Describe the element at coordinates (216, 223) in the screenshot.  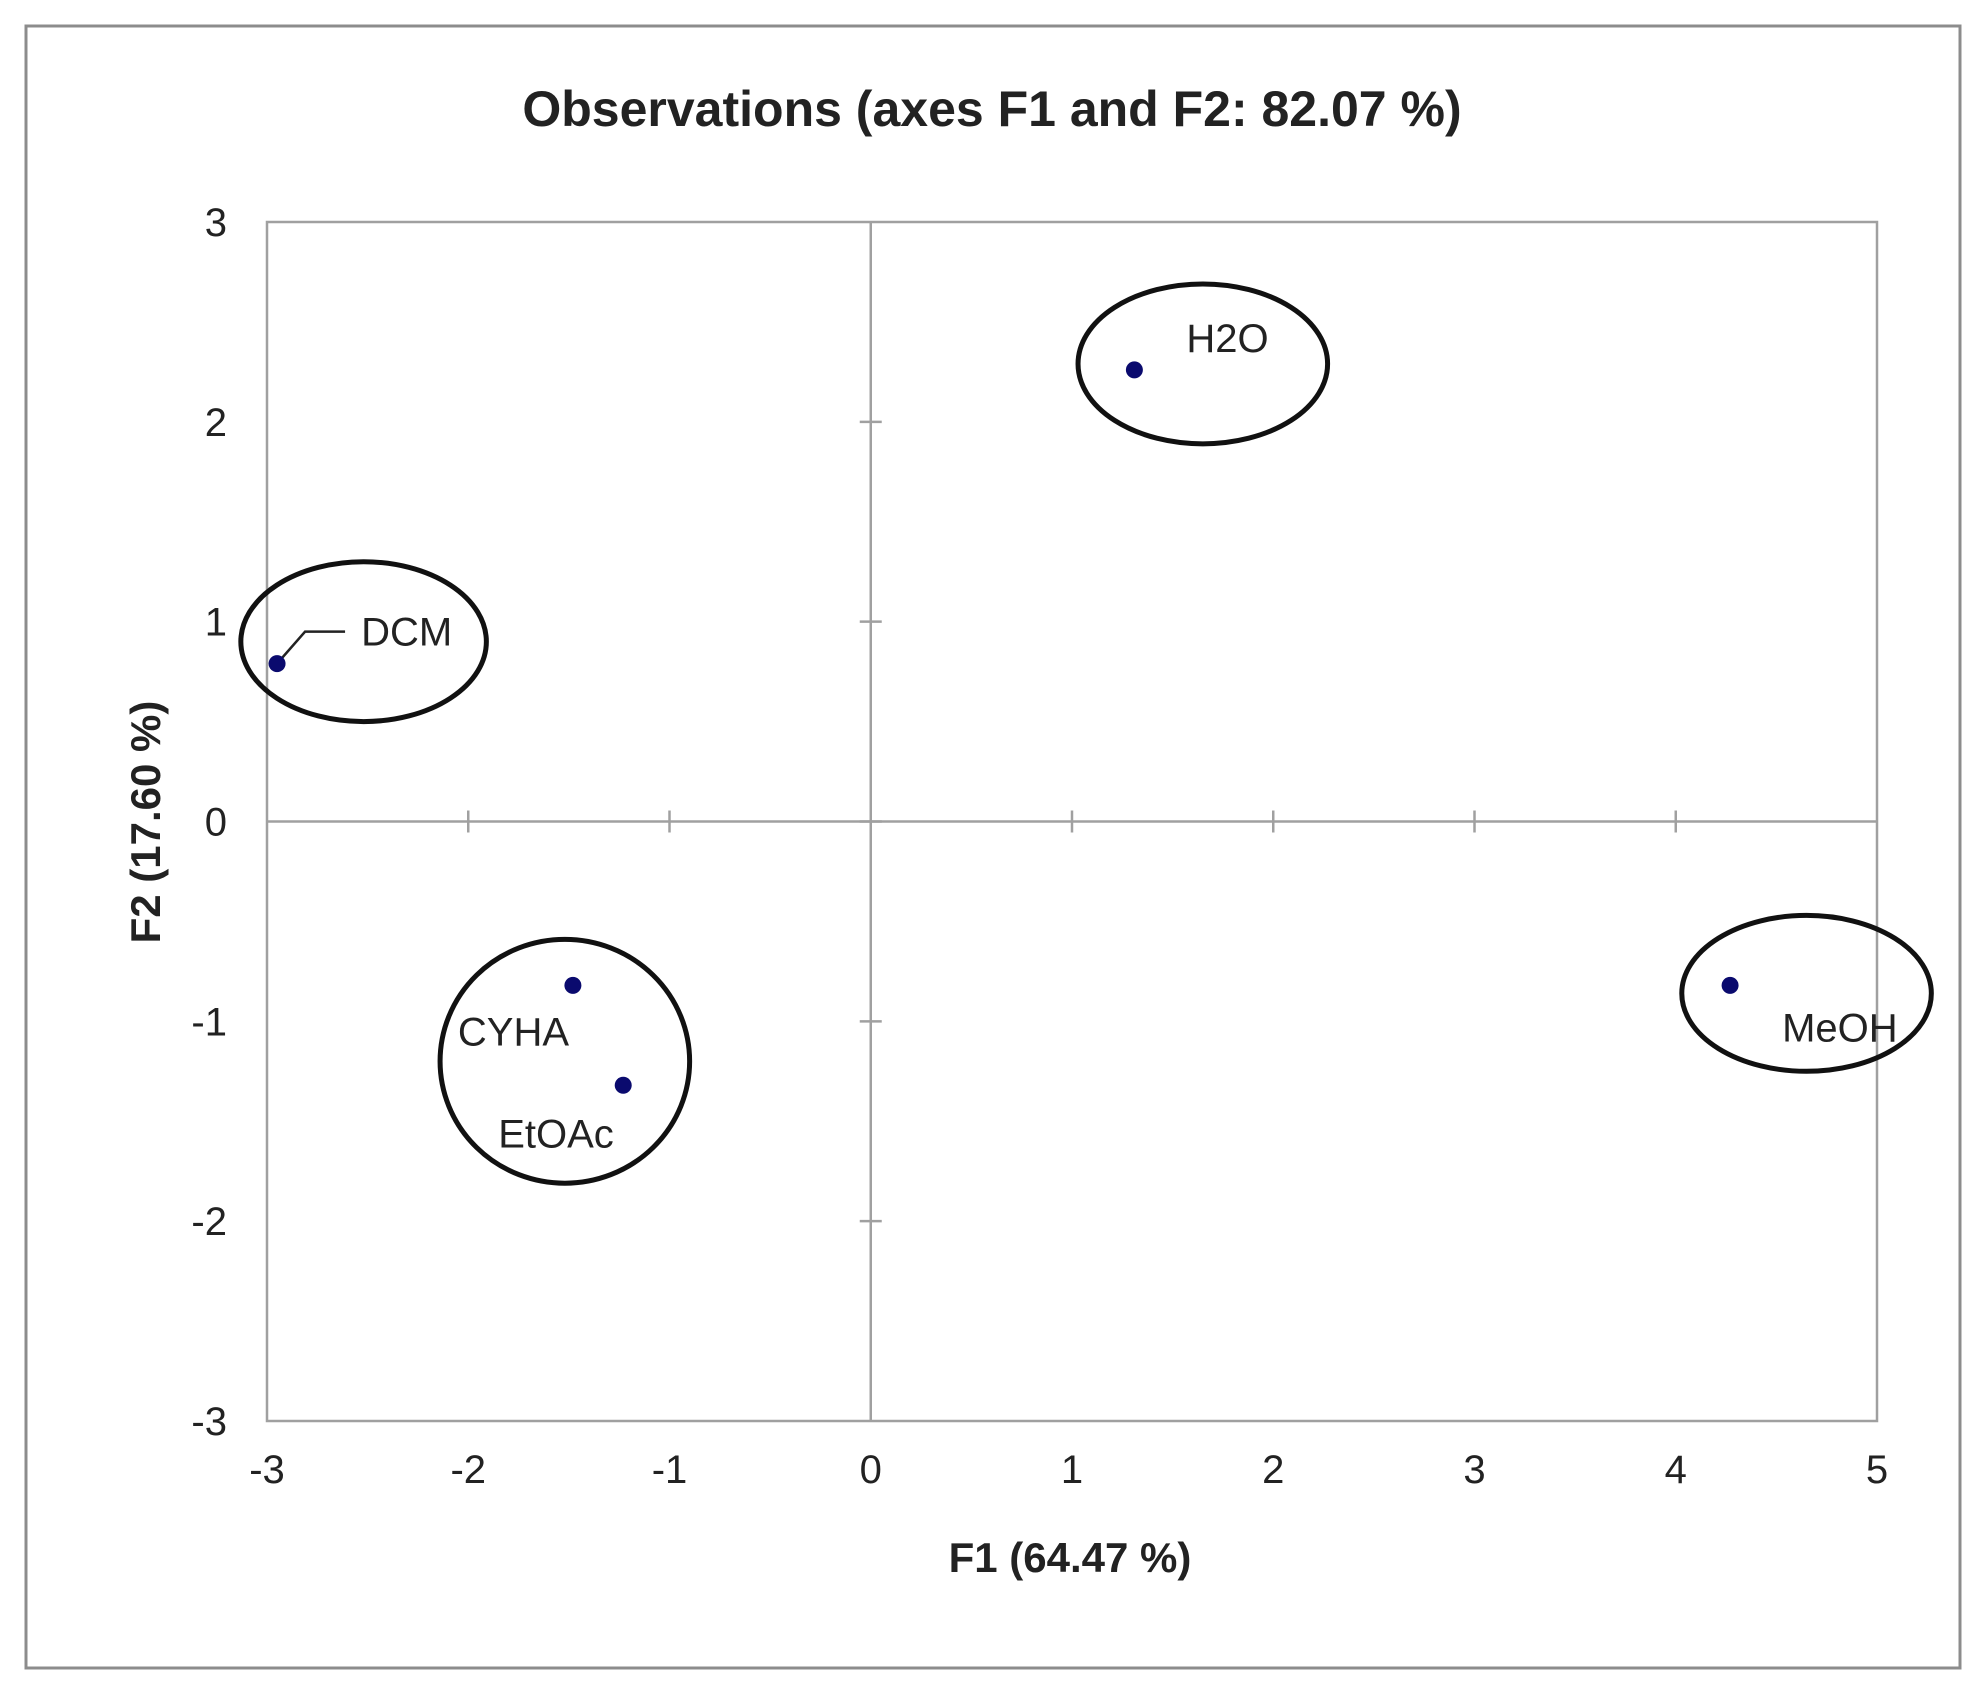
I see `y-tick-label: 3` at that location.